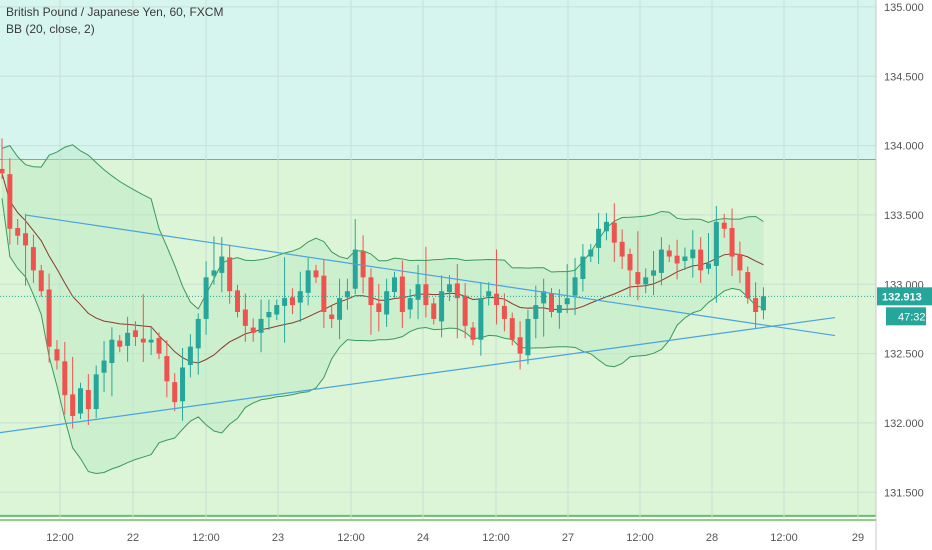  I want to click on indicator-label: BB (20, close, 2), so click(50, 29).